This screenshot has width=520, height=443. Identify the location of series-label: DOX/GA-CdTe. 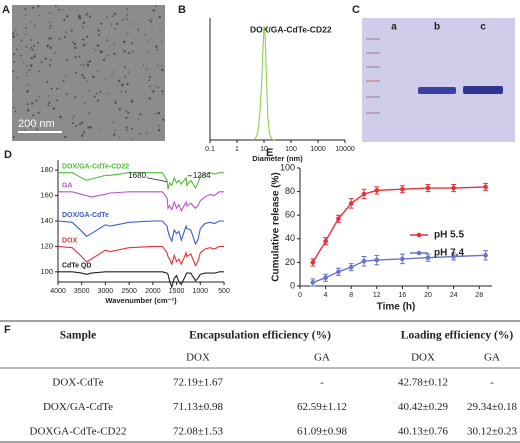
(85, 215).